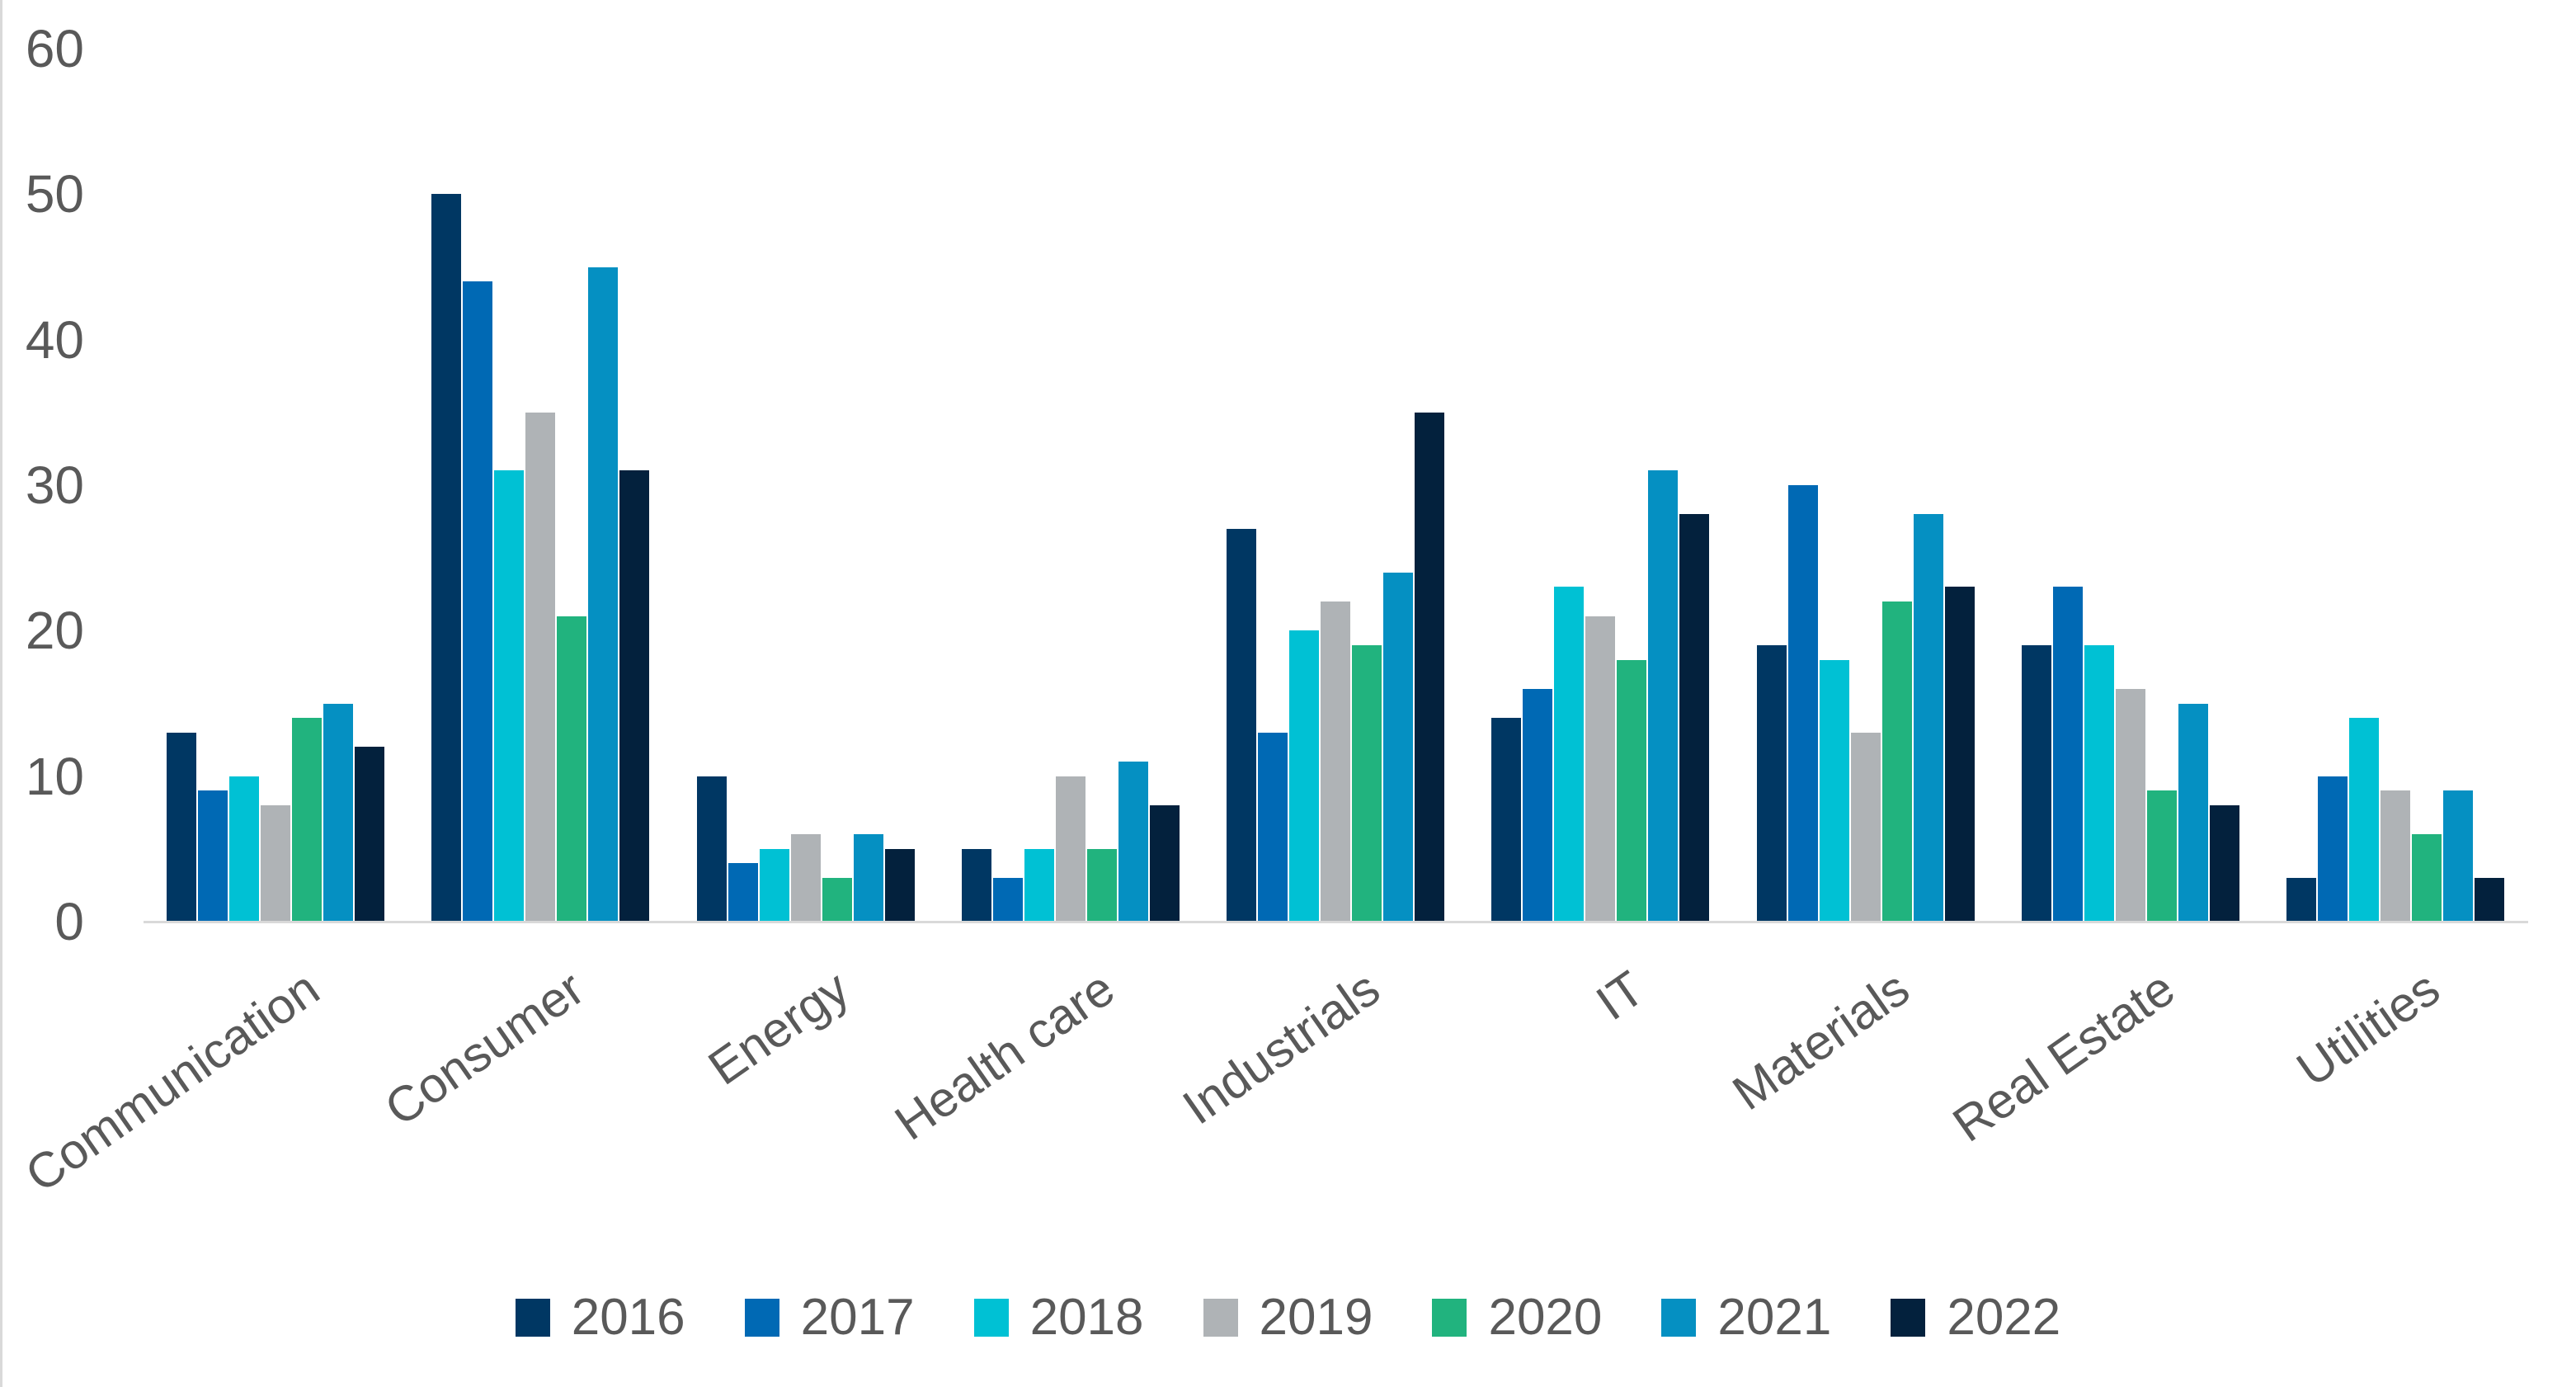 The width and height of the screenshot is (2576, 1387). Describe the element at coordinates (1281, 1048) in the screenshot. I see `category-label-industrials: Industrials` at that location.